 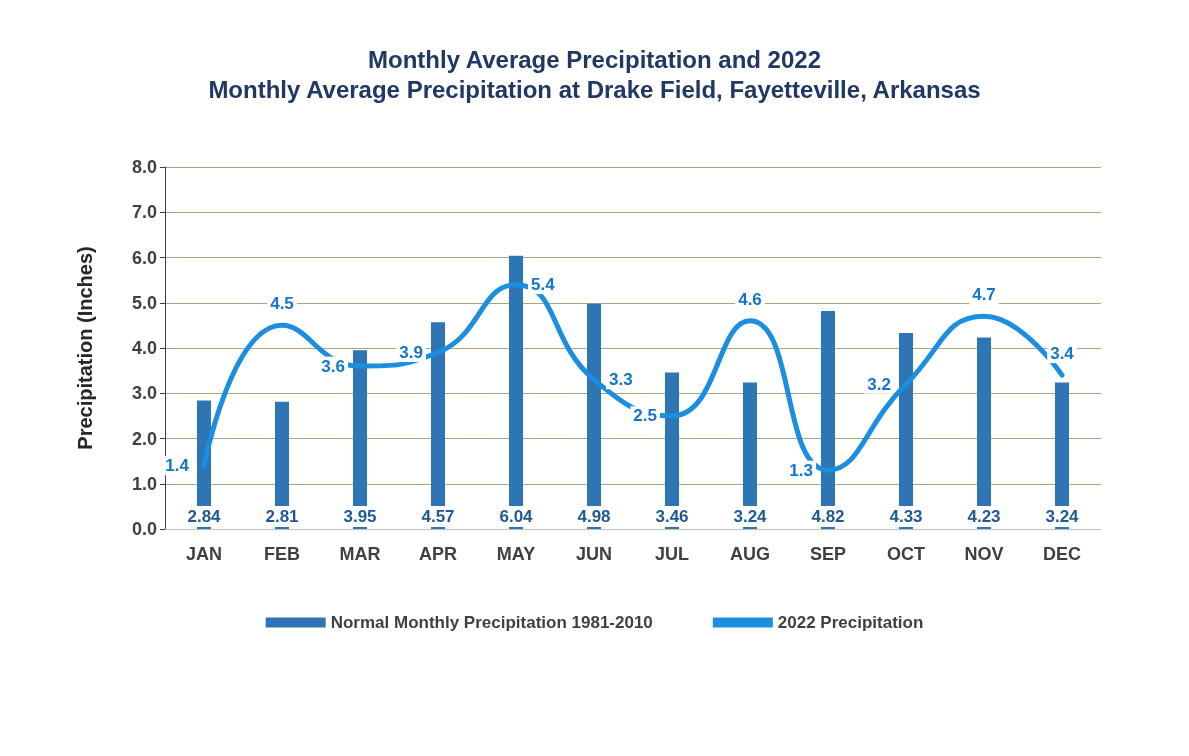 What do you see at coordinates (906, 554) in the screenshot?
I see `x-tick-label: OCT` at bounding box center [906, 554].